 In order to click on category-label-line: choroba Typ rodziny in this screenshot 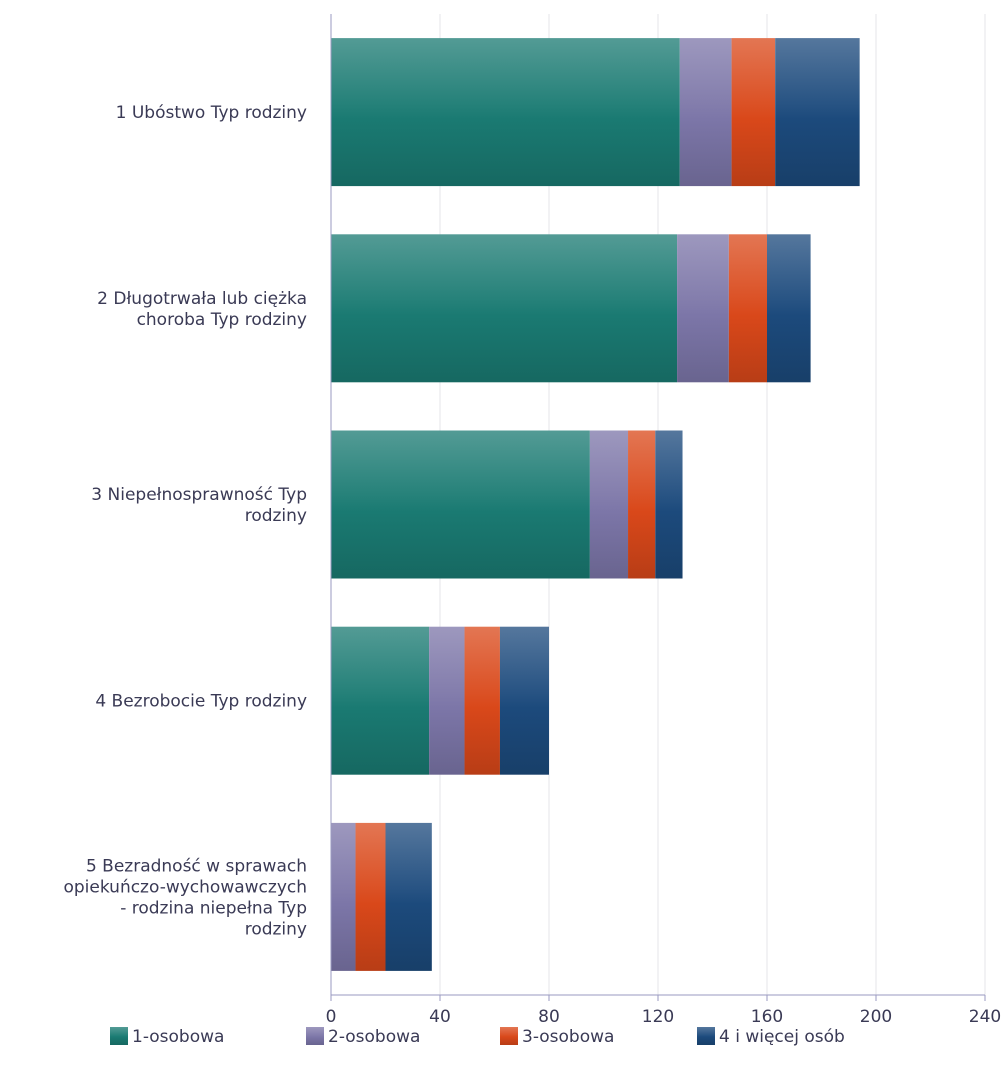, I will do `click(222, 320)`.